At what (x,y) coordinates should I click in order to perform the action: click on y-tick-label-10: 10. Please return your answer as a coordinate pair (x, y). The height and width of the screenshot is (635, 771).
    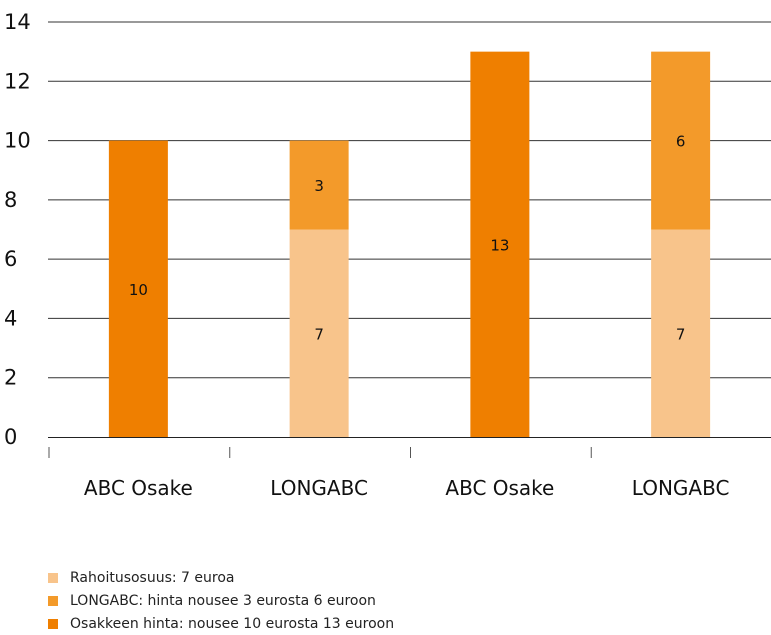
    Looking at the image, I should click on (17, 141).